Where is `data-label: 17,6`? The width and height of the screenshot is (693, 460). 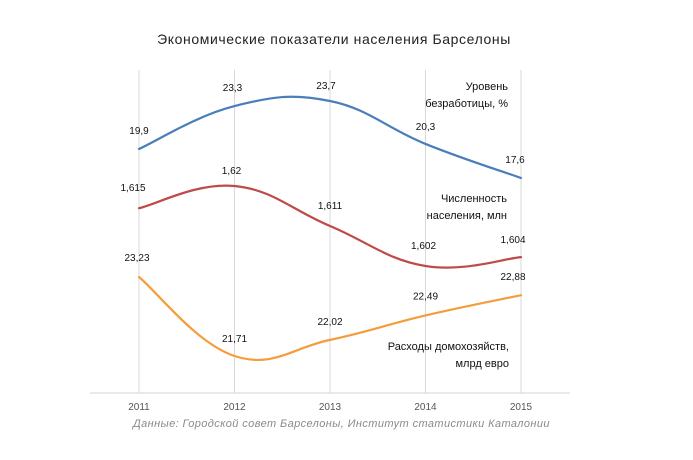
data-label: 17,6 is located at coordinates (515, 160).